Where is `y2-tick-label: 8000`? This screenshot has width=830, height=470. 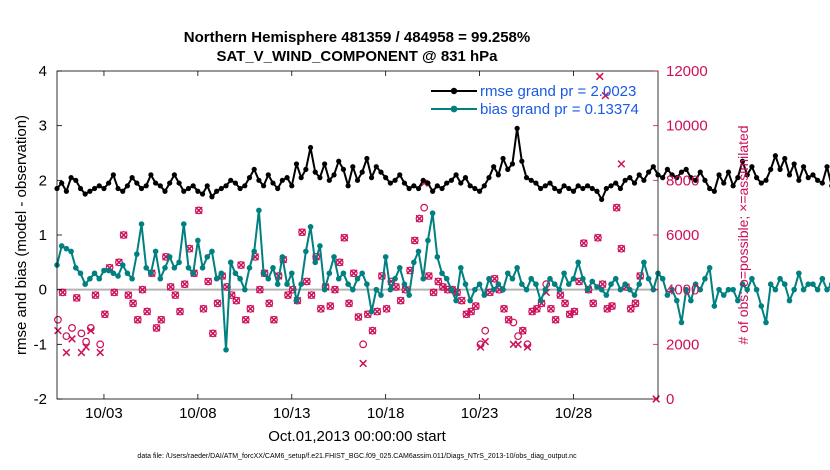
y2-tick-label: 8000 is located at coordinates (682, 180).